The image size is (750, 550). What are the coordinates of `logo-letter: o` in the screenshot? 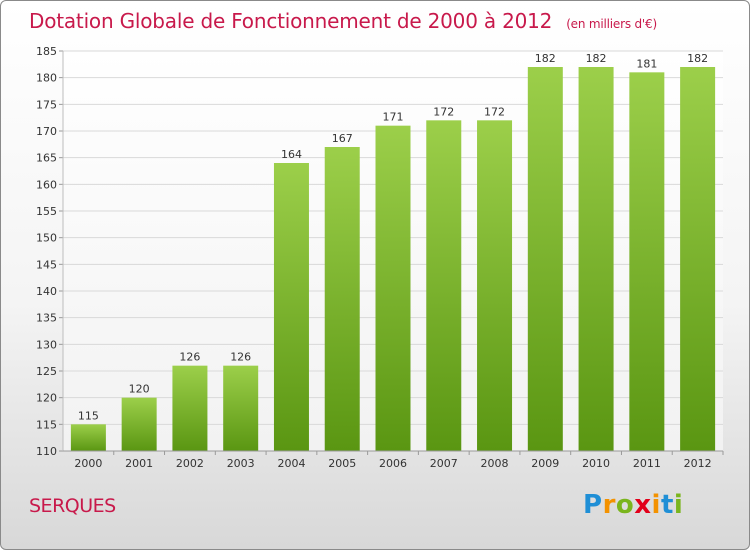 It's located at (625, 505).